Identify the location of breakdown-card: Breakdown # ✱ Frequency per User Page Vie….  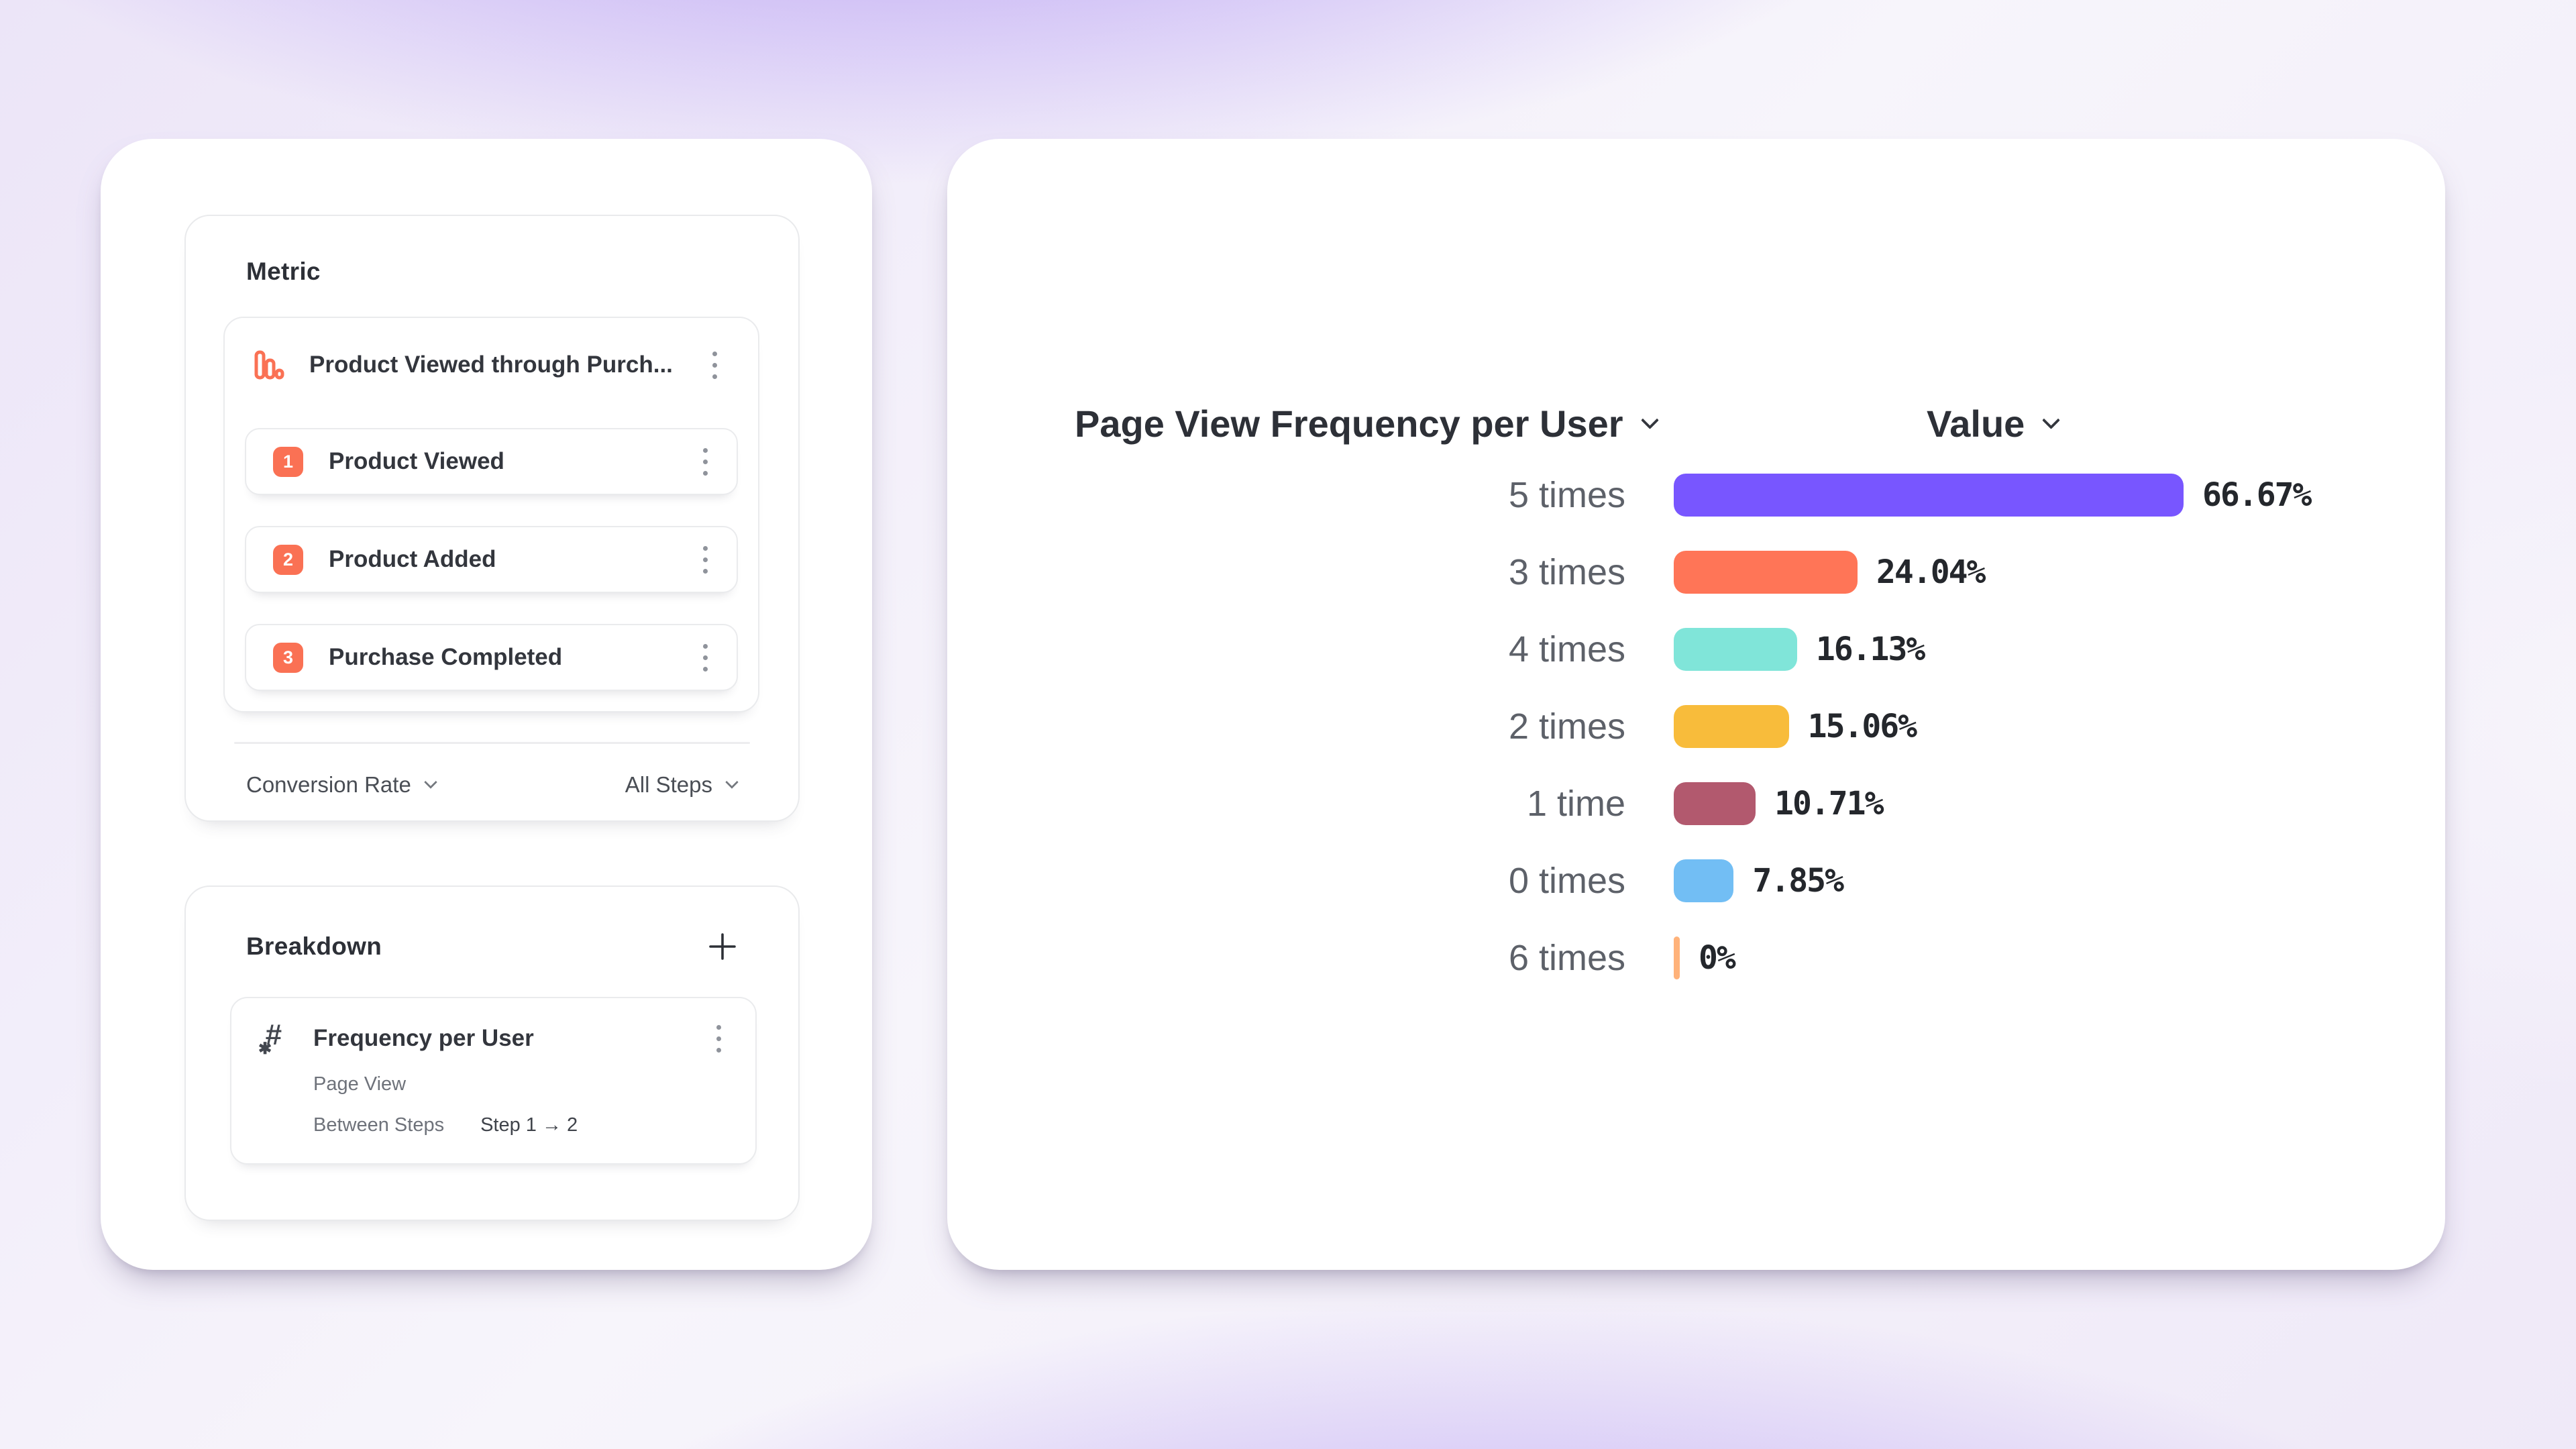
(492, 1053).